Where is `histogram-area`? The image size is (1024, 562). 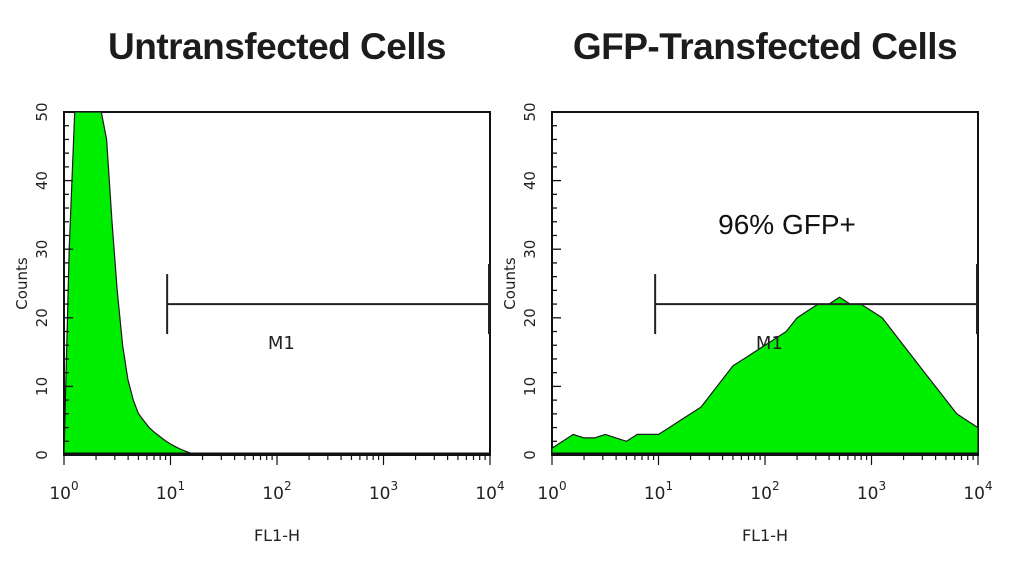
histogram-area is located at coordinates (765, 376).